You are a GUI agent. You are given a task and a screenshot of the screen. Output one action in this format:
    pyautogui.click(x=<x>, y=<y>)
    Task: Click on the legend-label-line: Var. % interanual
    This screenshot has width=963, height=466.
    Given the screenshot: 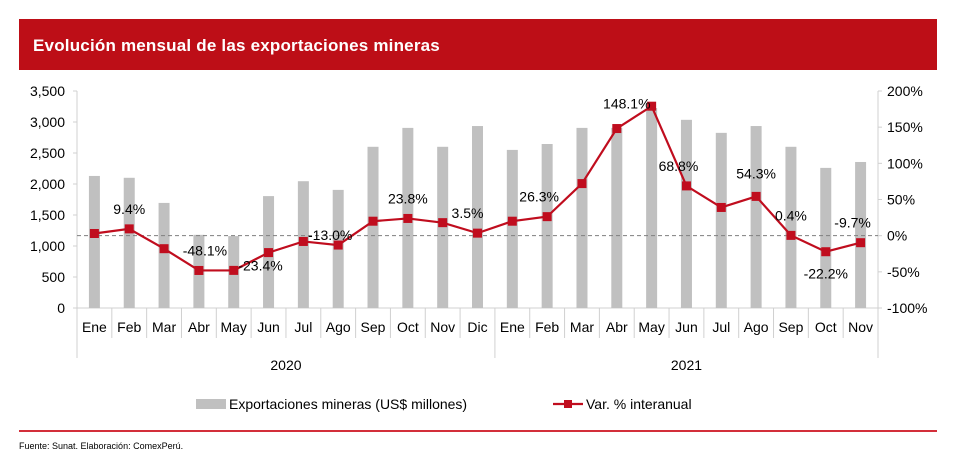 What is the action you would take?
    pyautogui.click(x=639, y=404)
    